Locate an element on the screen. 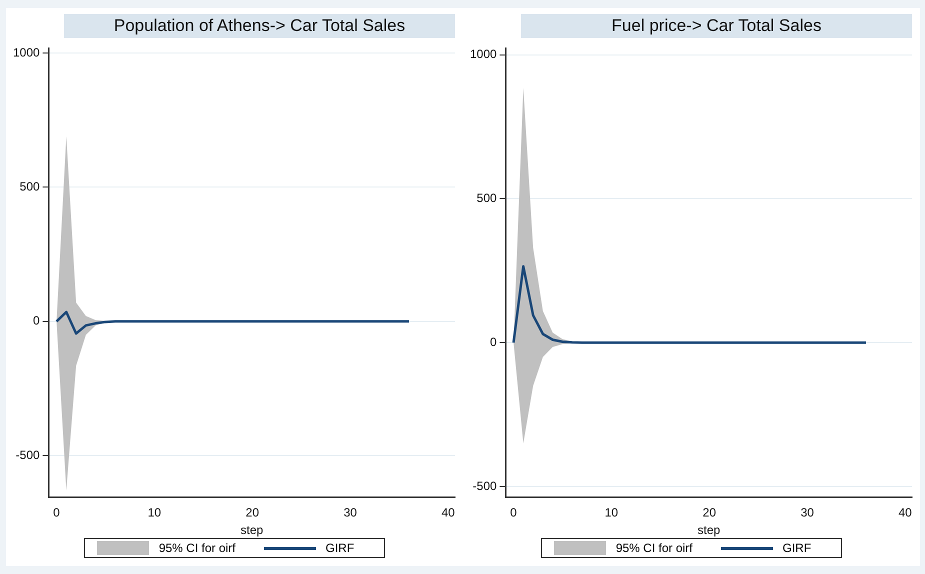 The width and height of the screenshot is (925, 574). chart-title: Population of Athens-> Car Total Sales is located at coordinates (259, 26).